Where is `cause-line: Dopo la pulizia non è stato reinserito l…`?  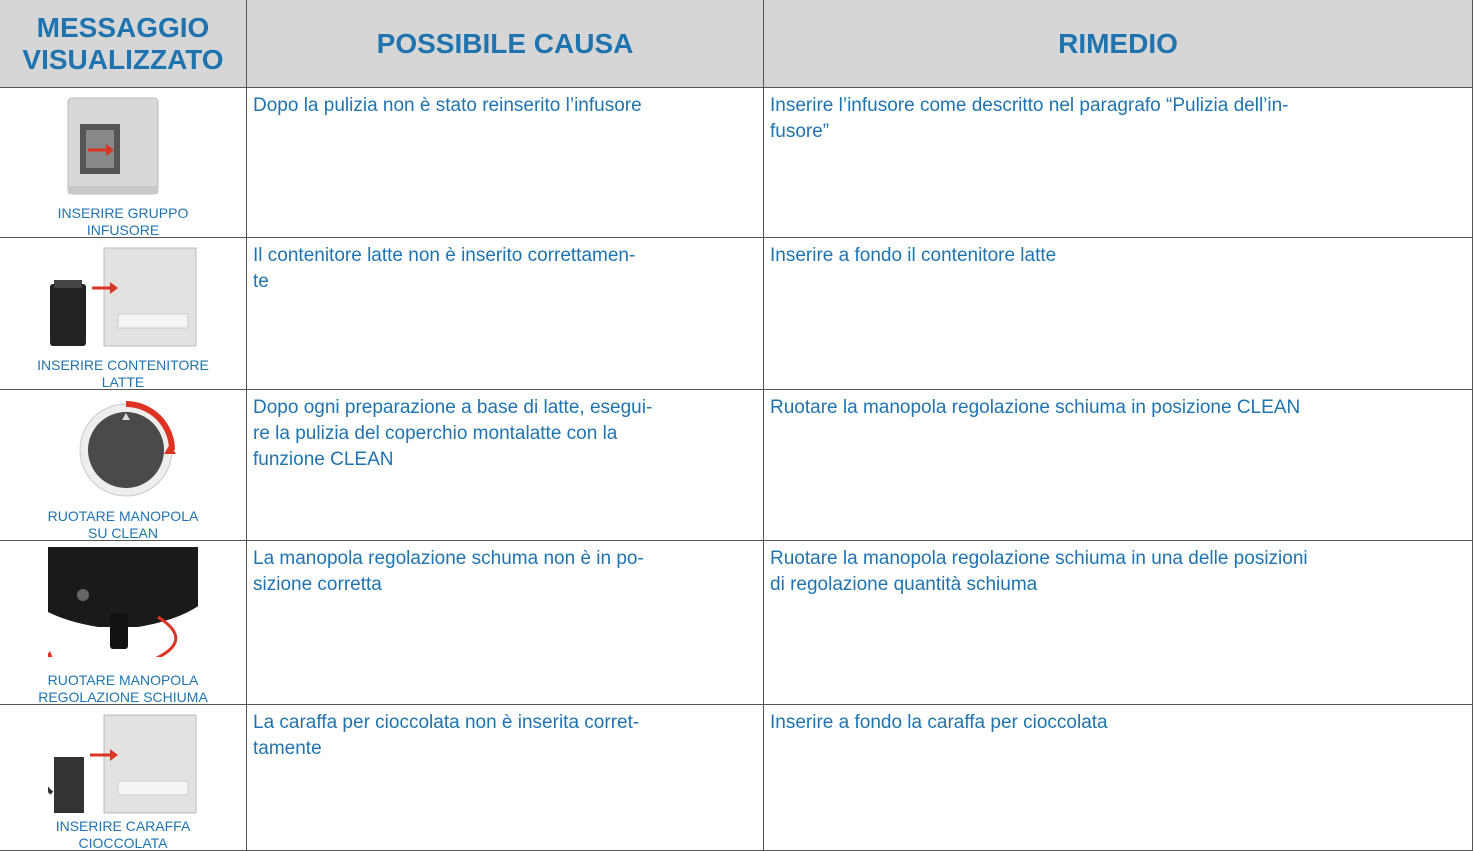 cause-line: Dopo la pulizia non è stato reinserito l… is located at coordinates (447, 105).